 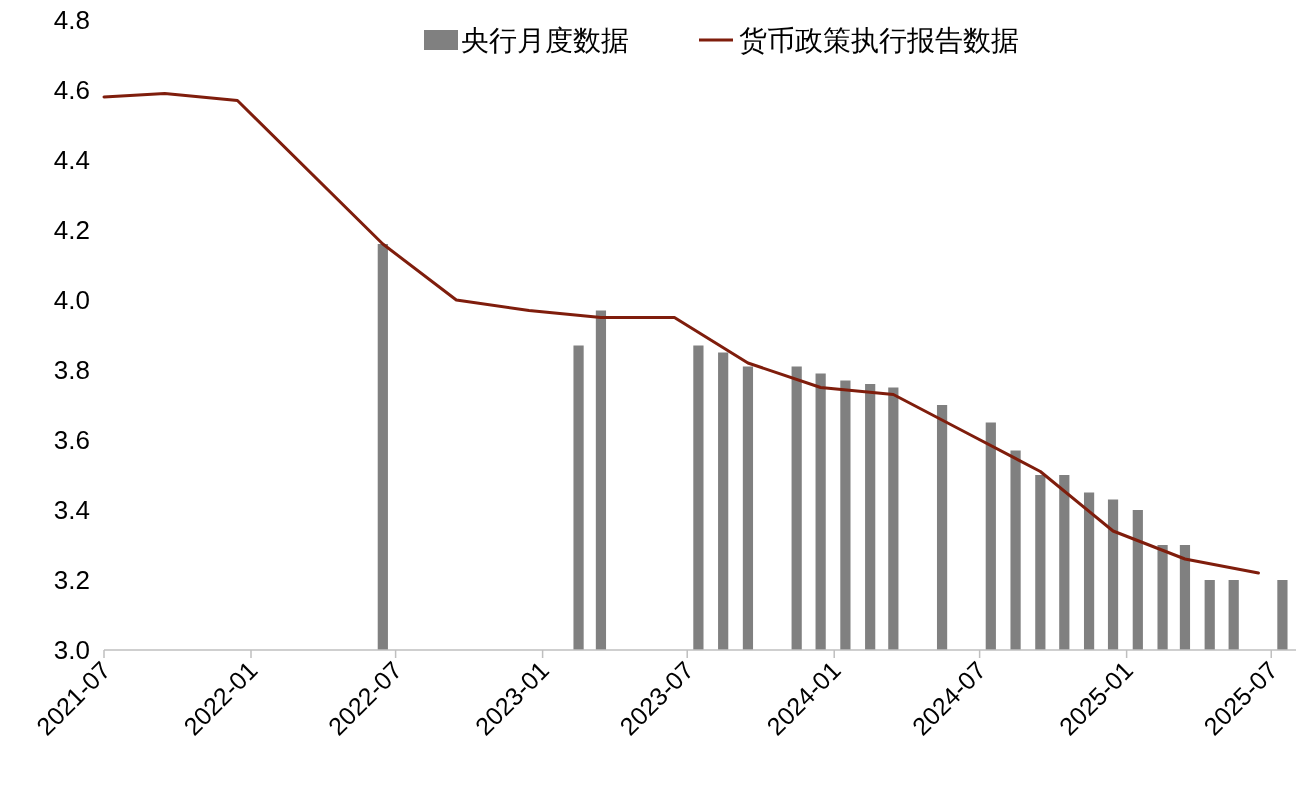 I want to click on y-tick-label: 4.0, so click(x=71, y=300).